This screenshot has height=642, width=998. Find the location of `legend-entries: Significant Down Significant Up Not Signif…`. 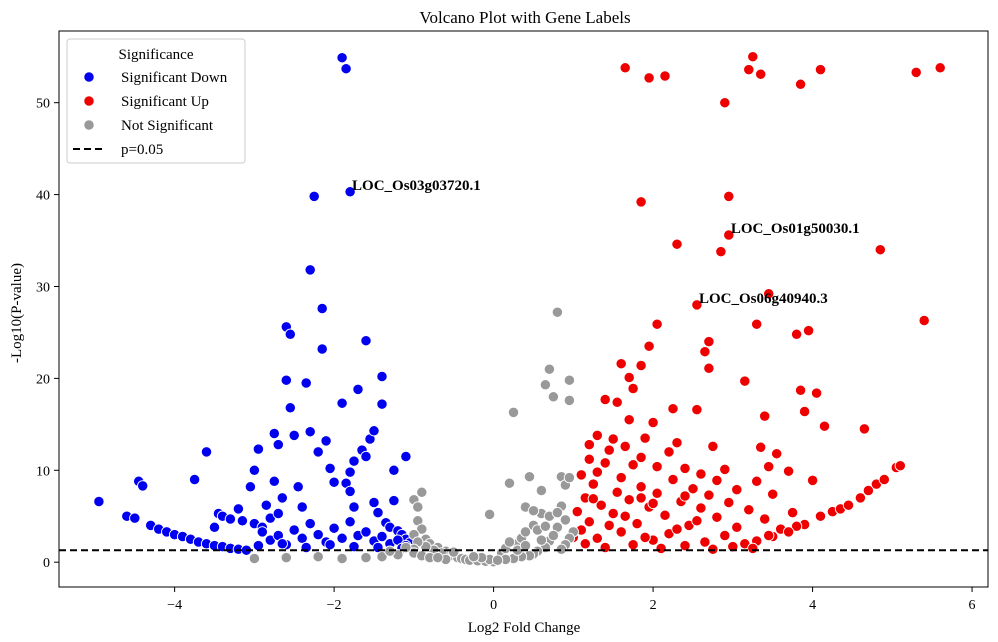

legend-entries: Significant Down Significant Up Not Signif… is located at coordinates (150, 114).